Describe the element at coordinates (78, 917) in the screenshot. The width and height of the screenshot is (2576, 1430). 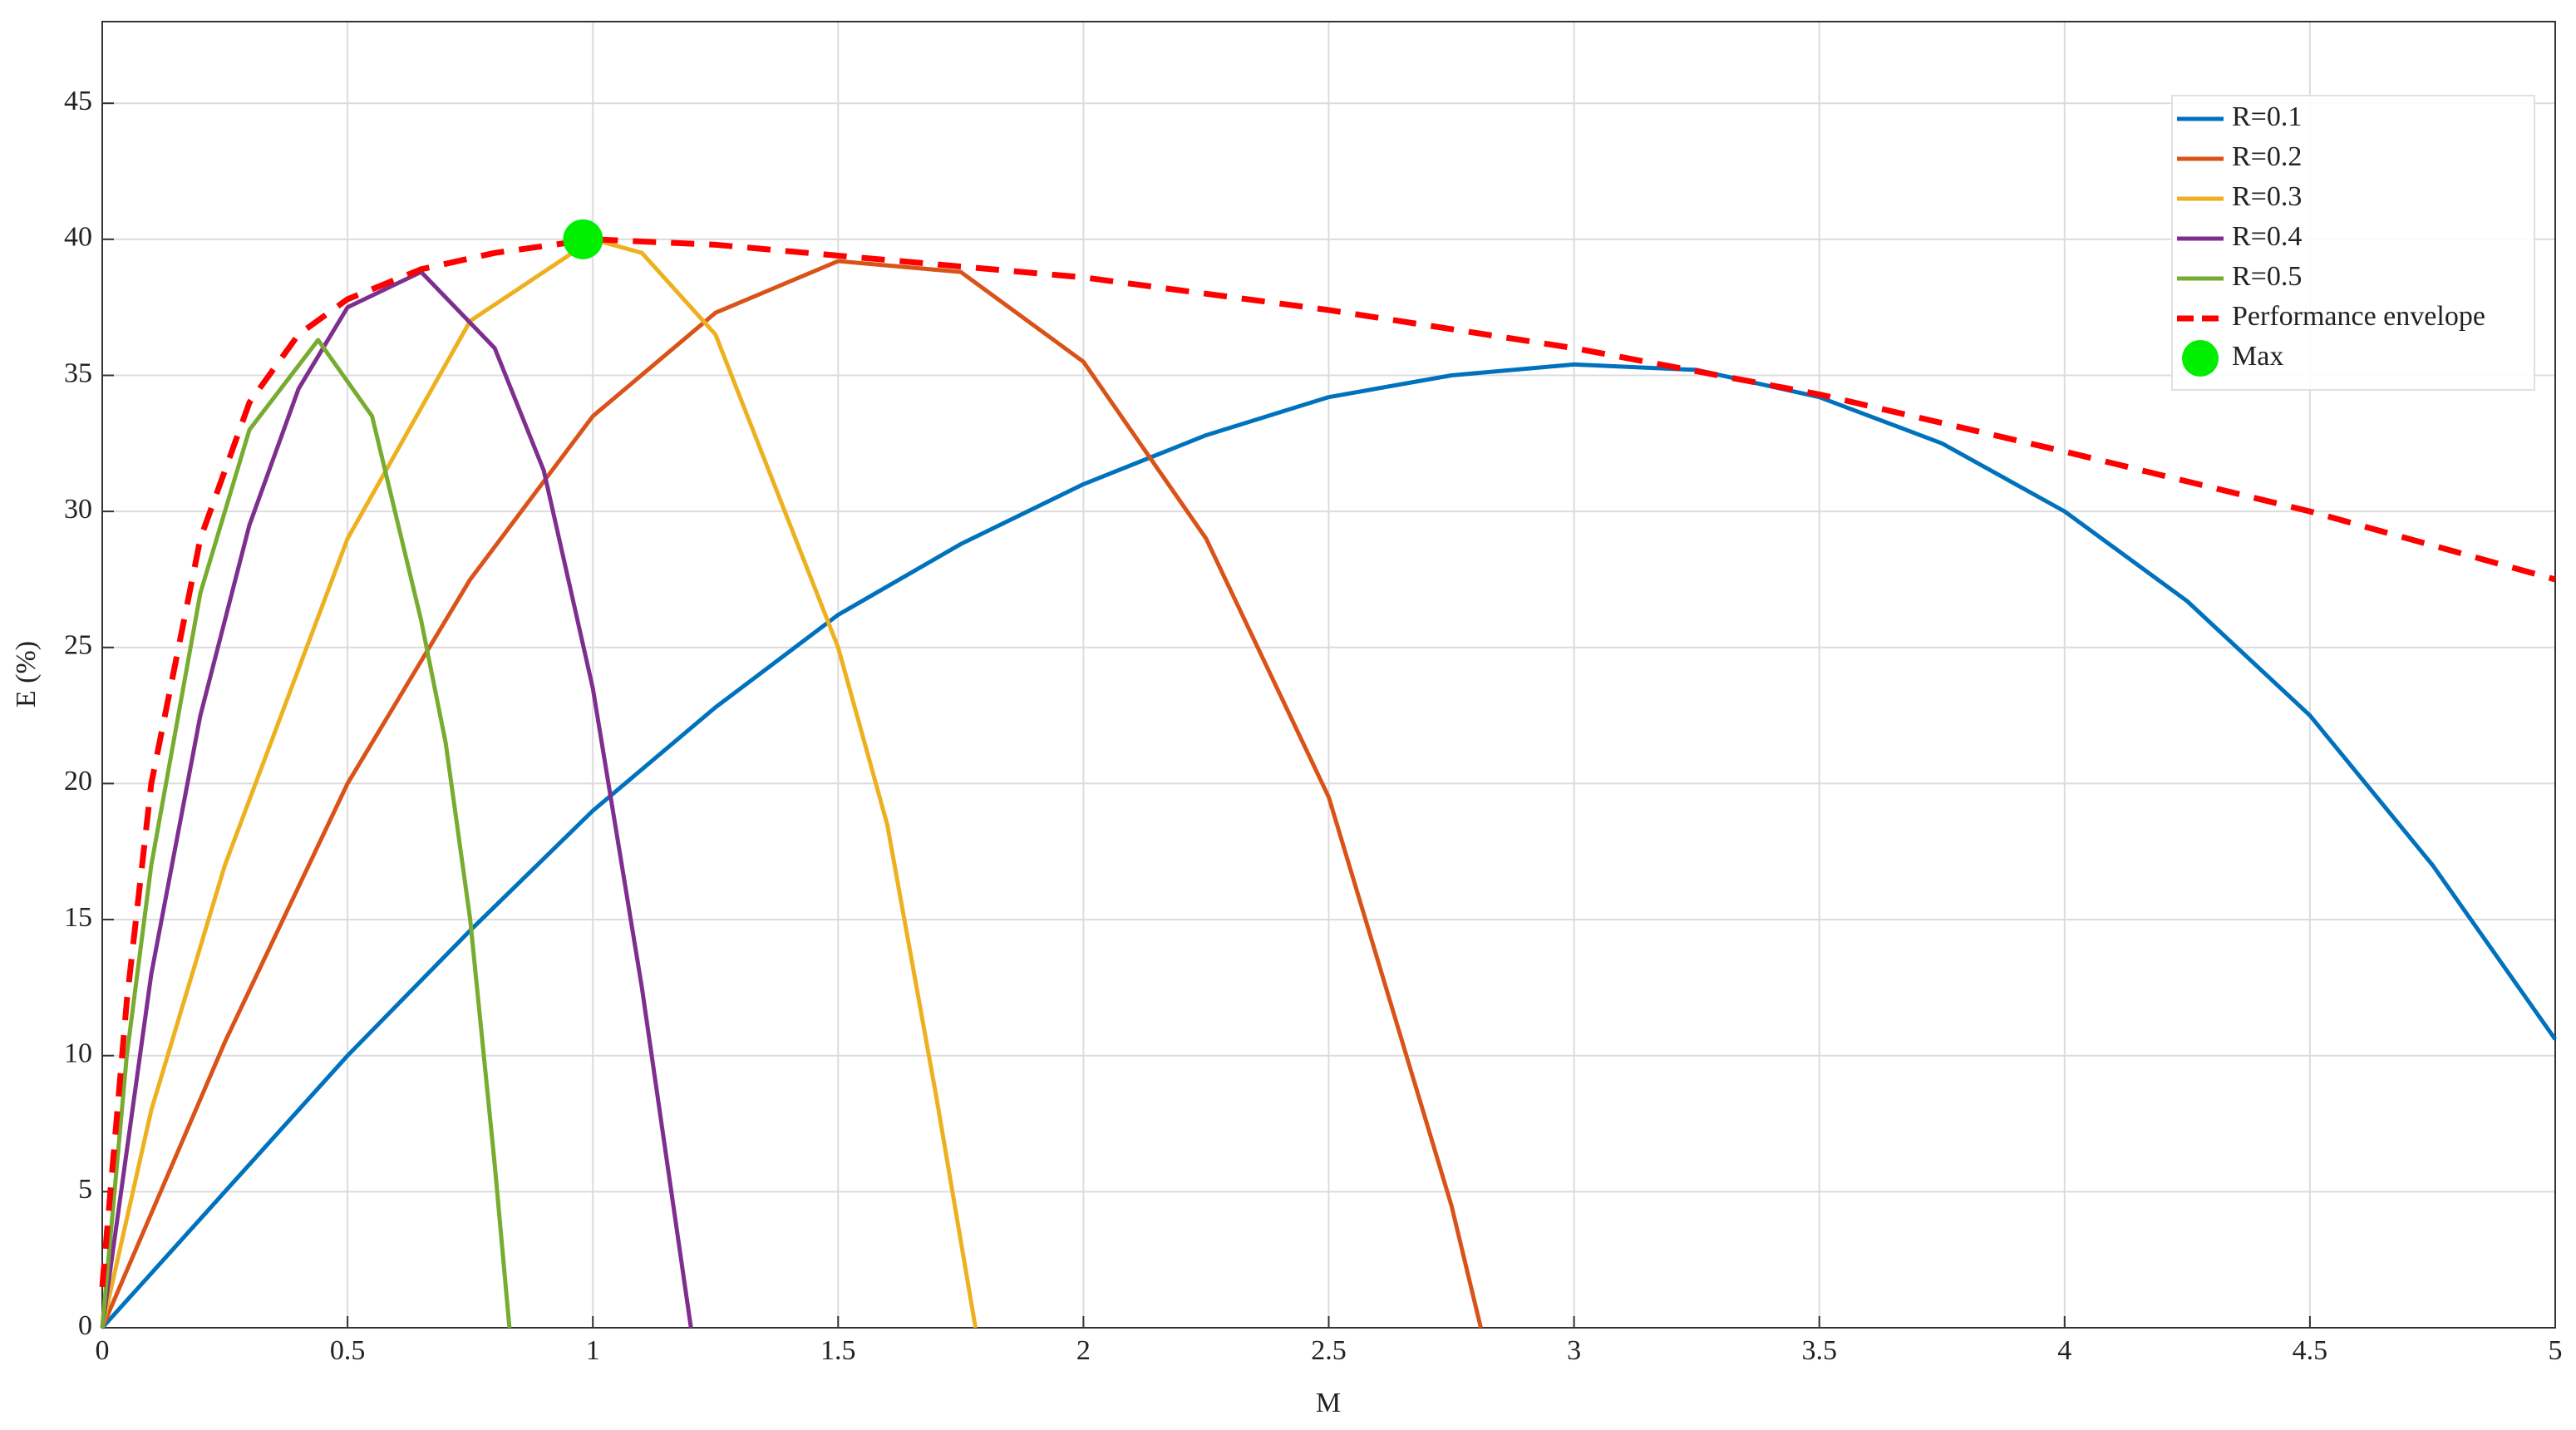
I see `y-tick-label: 15` at that location.